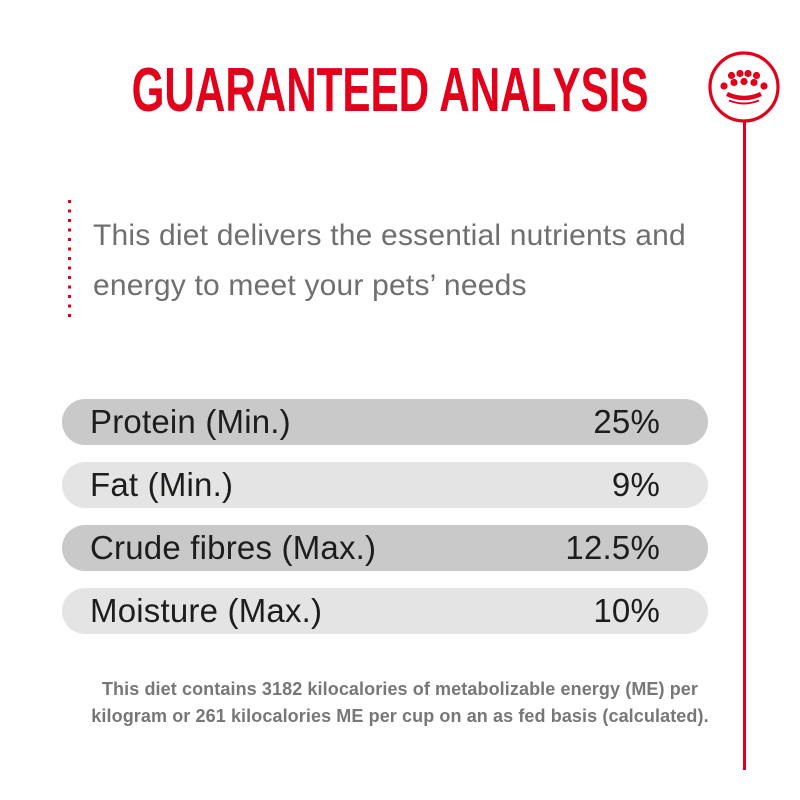 The image size is (800, 800). Describe the element at coordinates (744, 87) in the screenshot. I see `royal-canin-crown-icon` at that location.